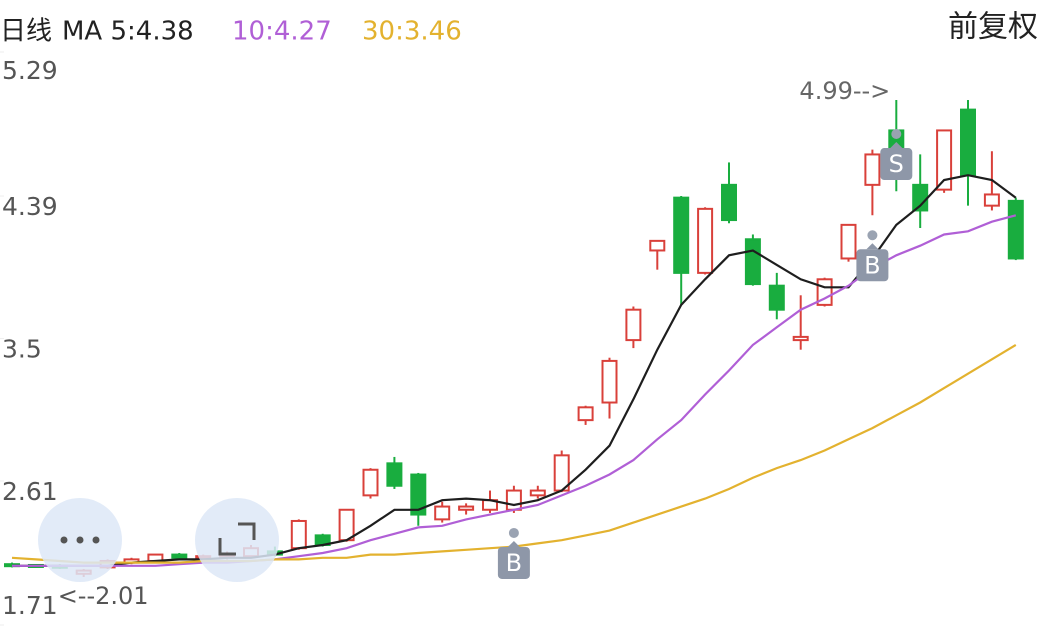  What do you see at coordinates (412, 32) in the screenshot?
I see `legend-entry: 30:3.46` at bounding box center [412, 32].